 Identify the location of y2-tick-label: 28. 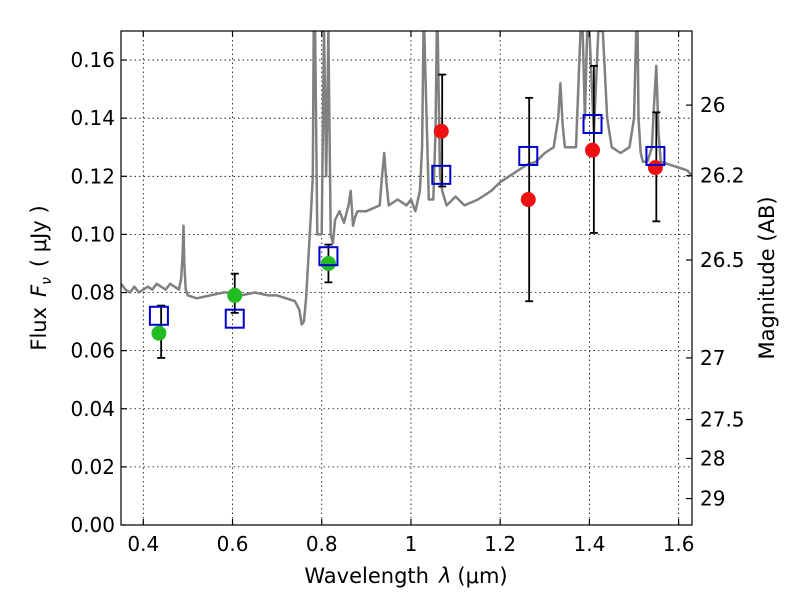
(712, 458).